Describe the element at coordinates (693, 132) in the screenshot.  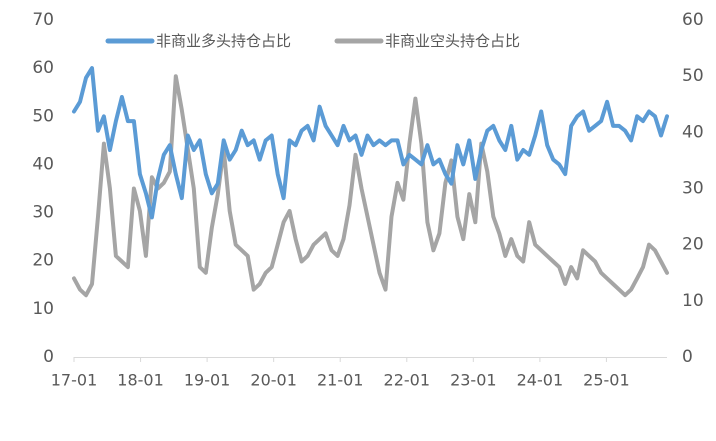
I see `y-right-tick-label: 40` at that location.